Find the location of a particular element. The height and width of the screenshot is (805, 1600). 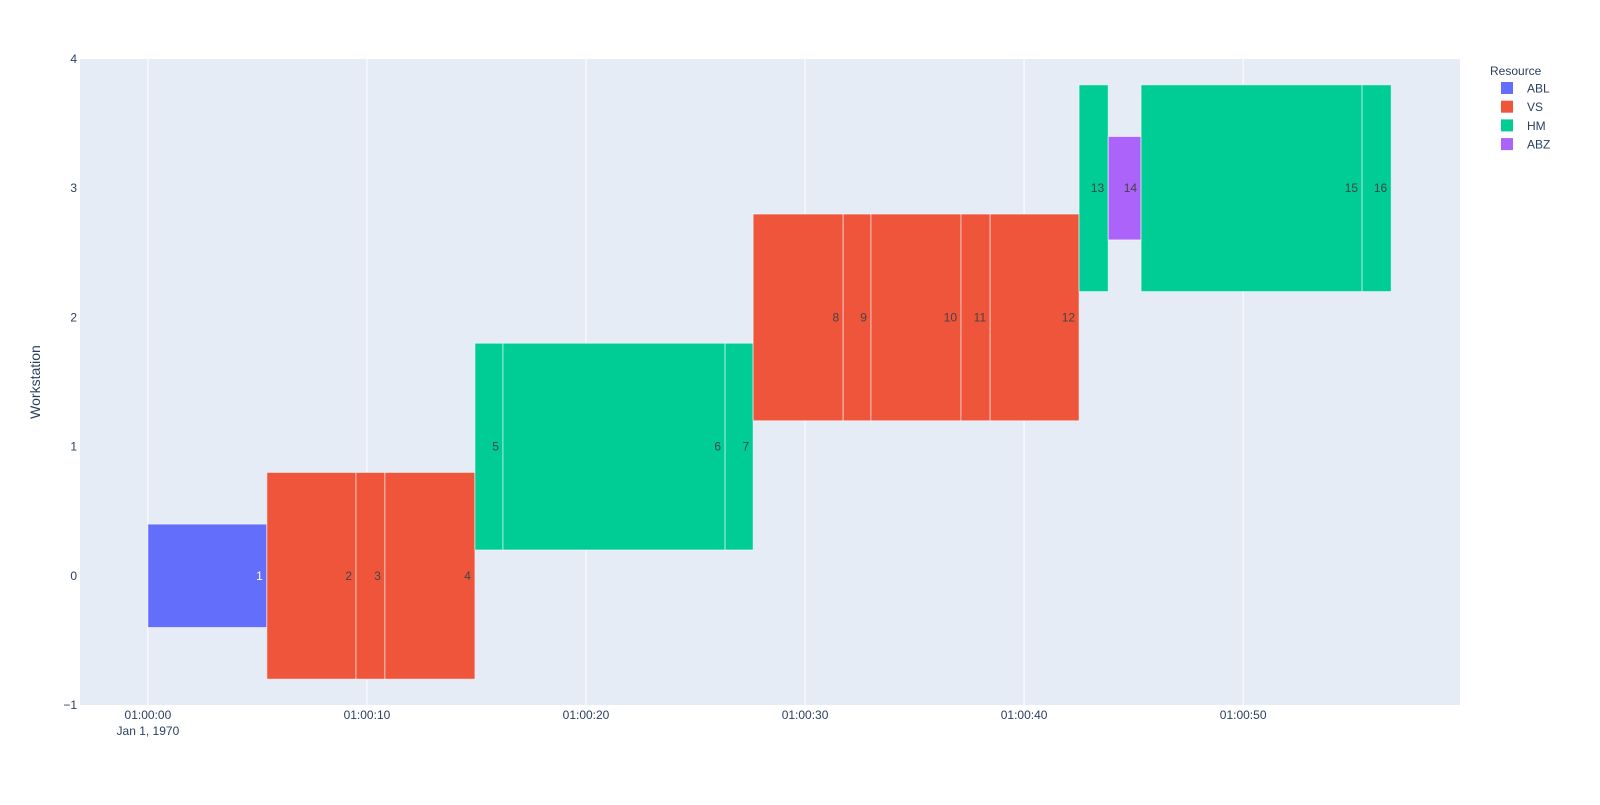

x-tick-label: 01:00:00 is located at coordinates (148, 715).